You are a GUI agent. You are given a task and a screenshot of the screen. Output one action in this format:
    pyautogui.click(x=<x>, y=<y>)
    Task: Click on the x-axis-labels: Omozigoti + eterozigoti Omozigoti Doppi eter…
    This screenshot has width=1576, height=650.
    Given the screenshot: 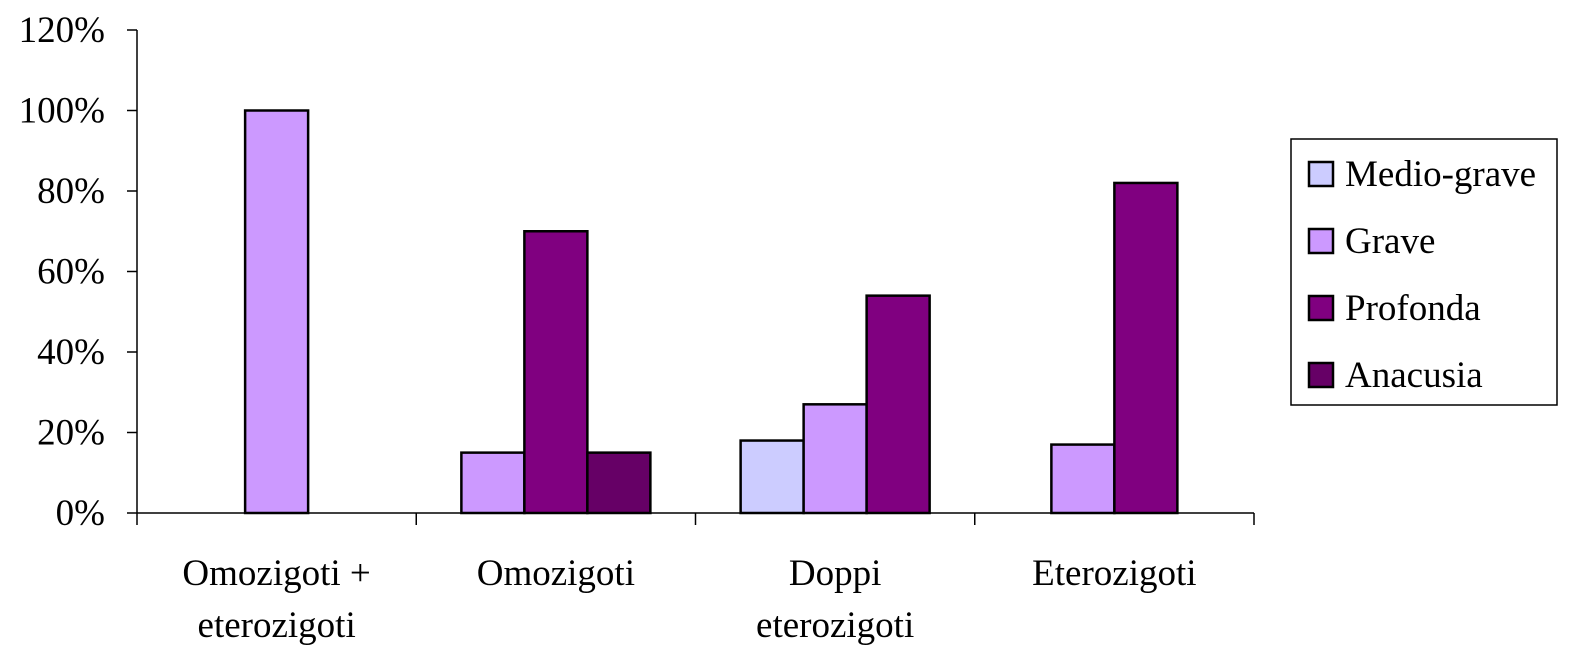 What is the action you would take?
    pyautogui.click(x=689, y=599)
    